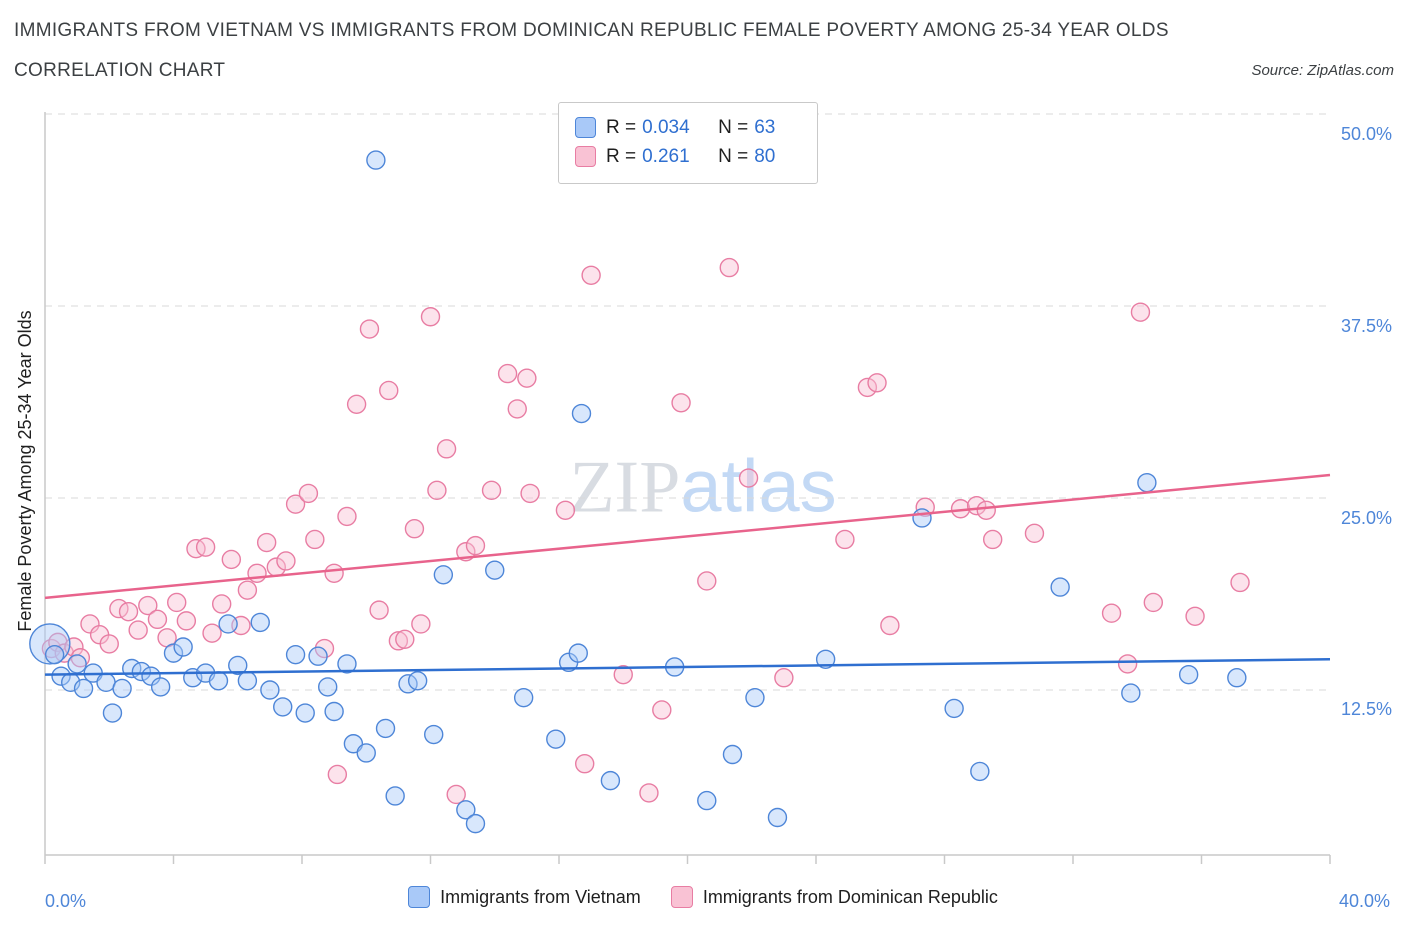 Image resolution: width=1406 pixels, height=930 pixels. I want to click on n-value-vietnam: 63, so click(765, 127).